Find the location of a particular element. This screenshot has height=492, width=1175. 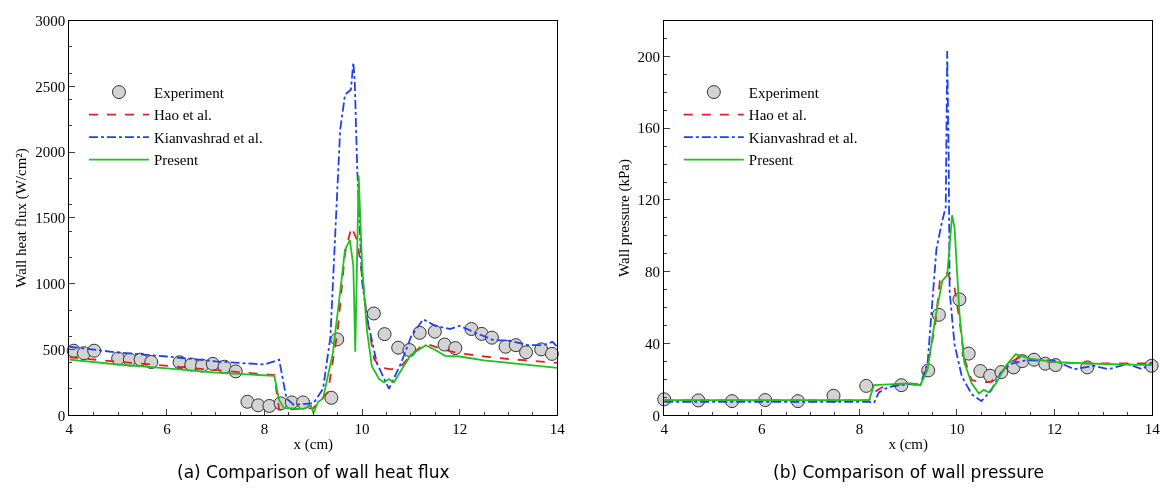

text: (b) Comparison of wall pressure is located at coordinates (909, 472).